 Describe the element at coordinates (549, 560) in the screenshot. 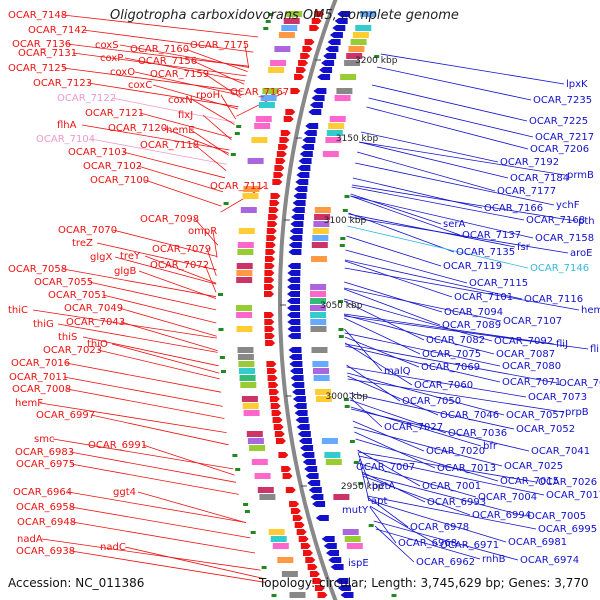

I see `gene-label: OCAR_6974` at that location.